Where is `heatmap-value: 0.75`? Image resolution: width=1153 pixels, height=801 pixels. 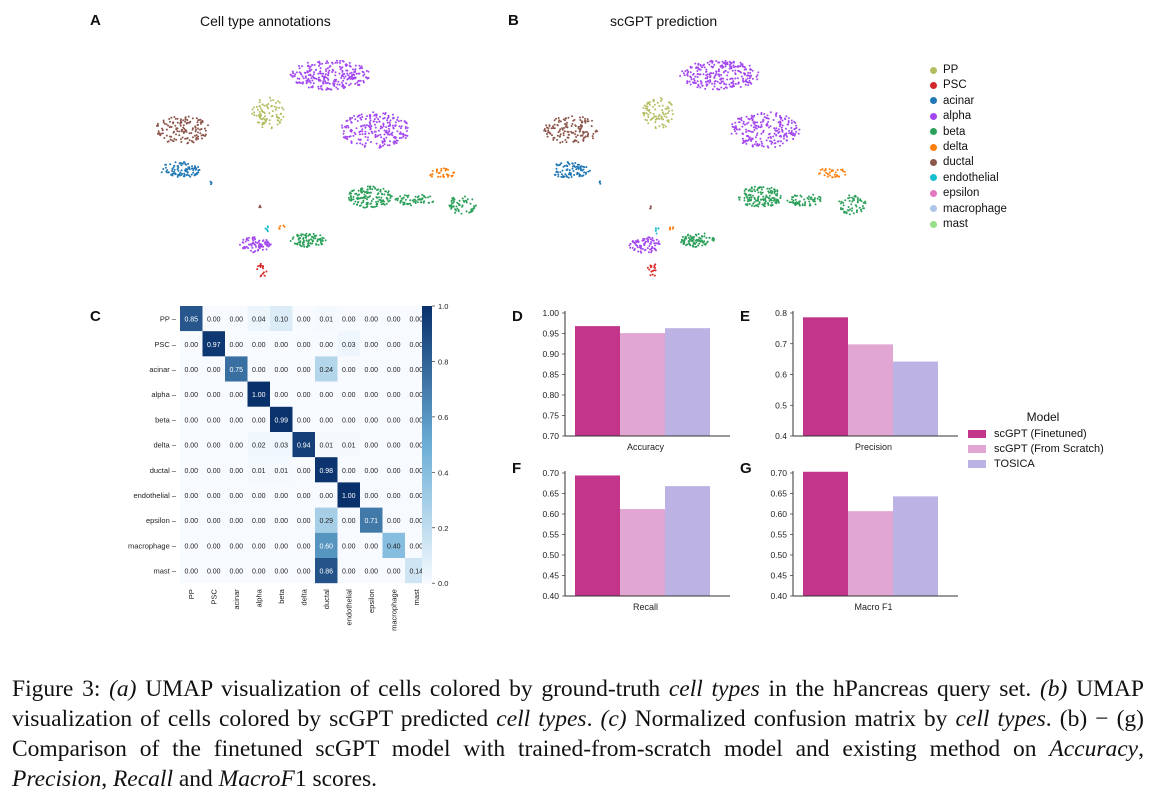 heatmap-value: 0.75 is located at coordinates (236, 370).